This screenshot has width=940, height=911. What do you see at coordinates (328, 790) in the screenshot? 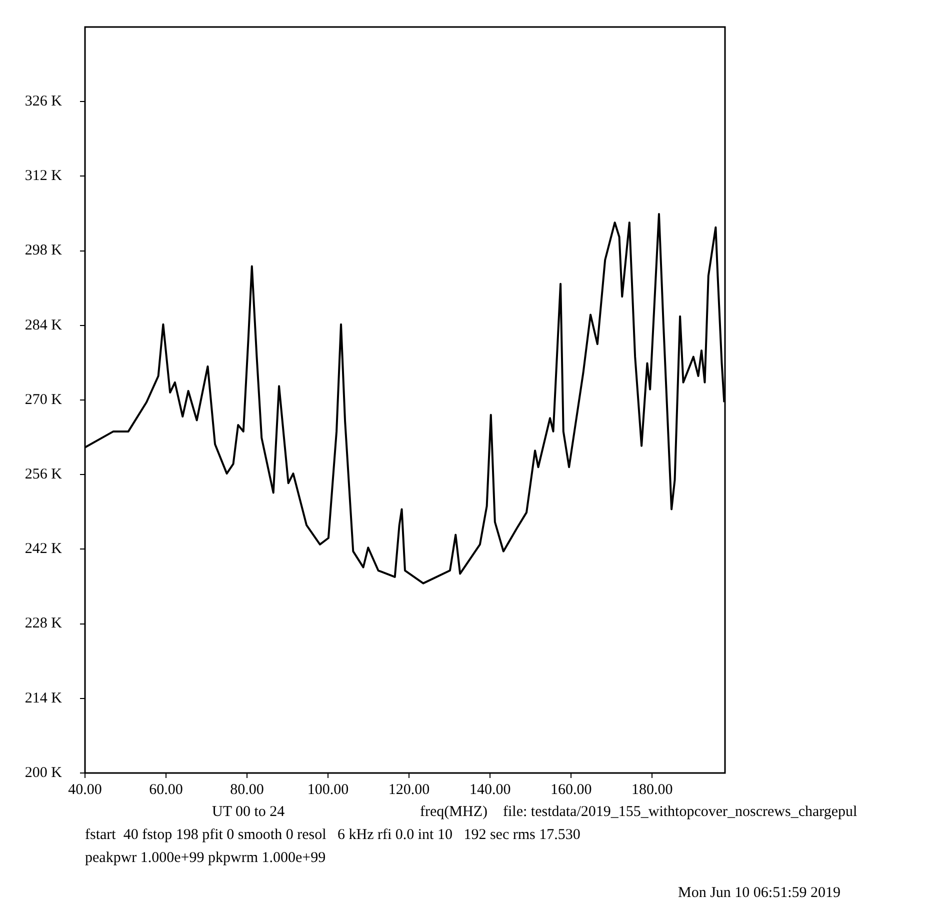
I see `x-tick-label: 100.00` at bounding box center [328, 790].